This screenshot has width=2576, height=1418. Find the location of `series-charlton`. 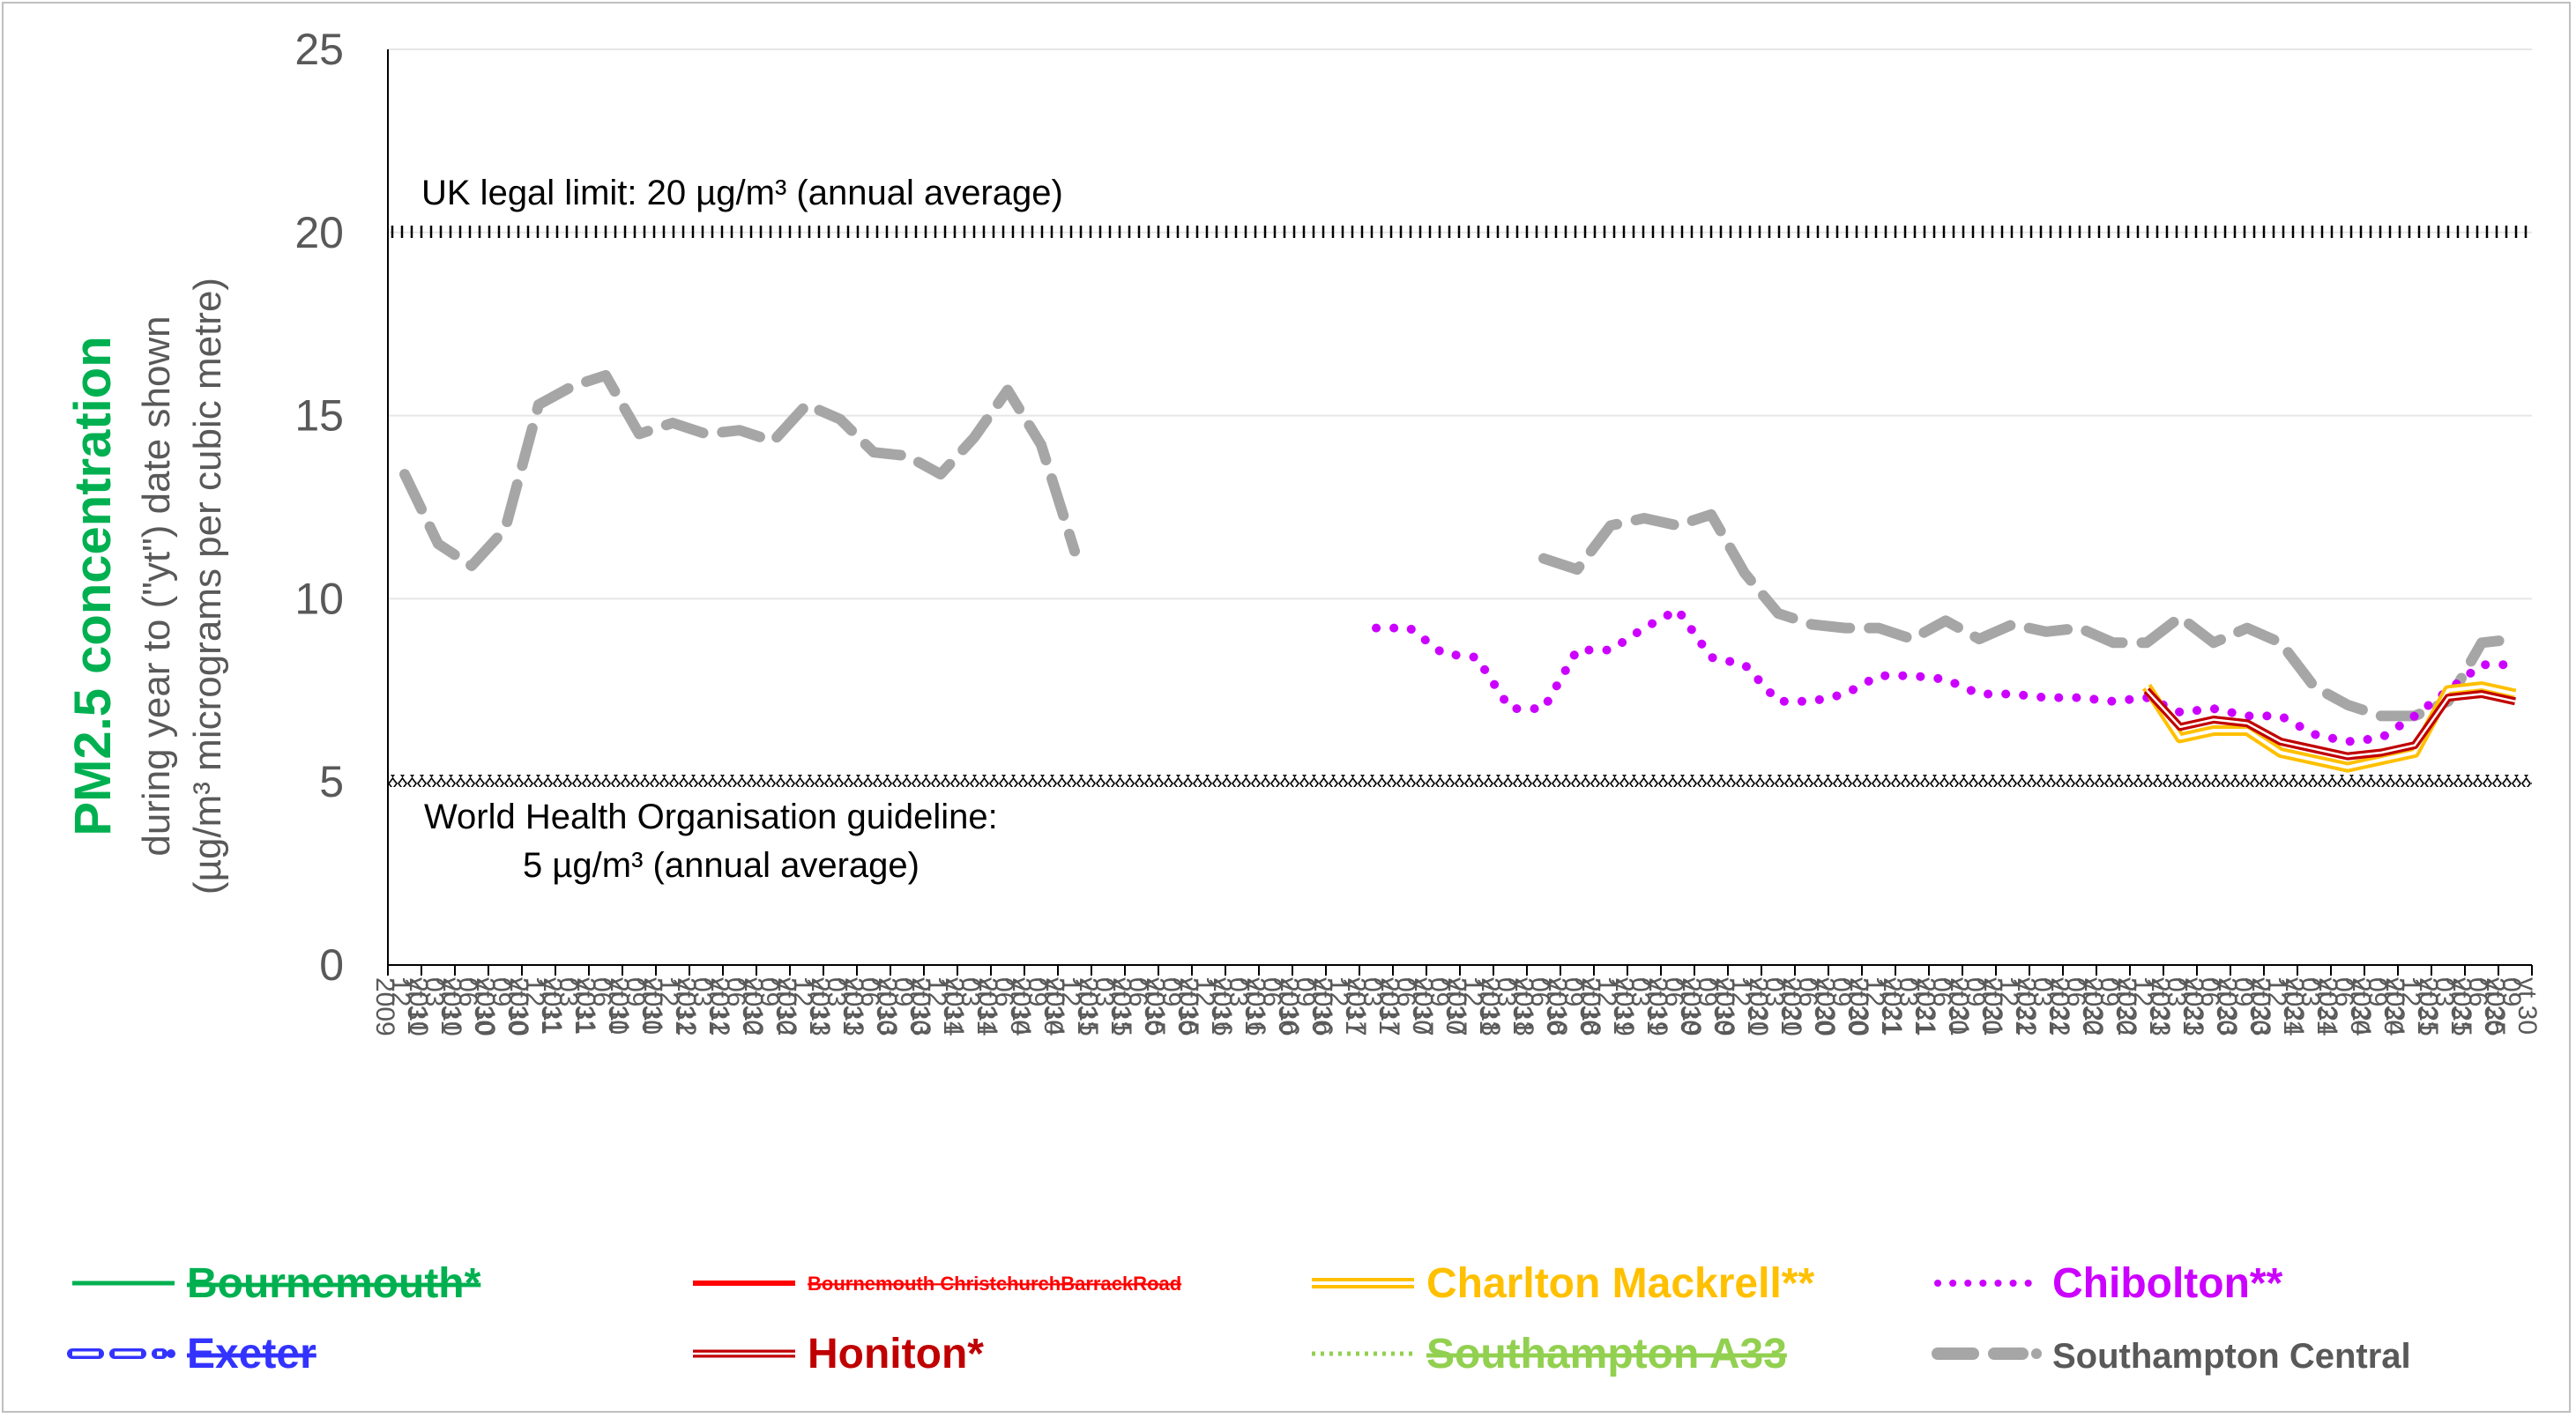

series-charlton is located at coordinates (2329, 727).